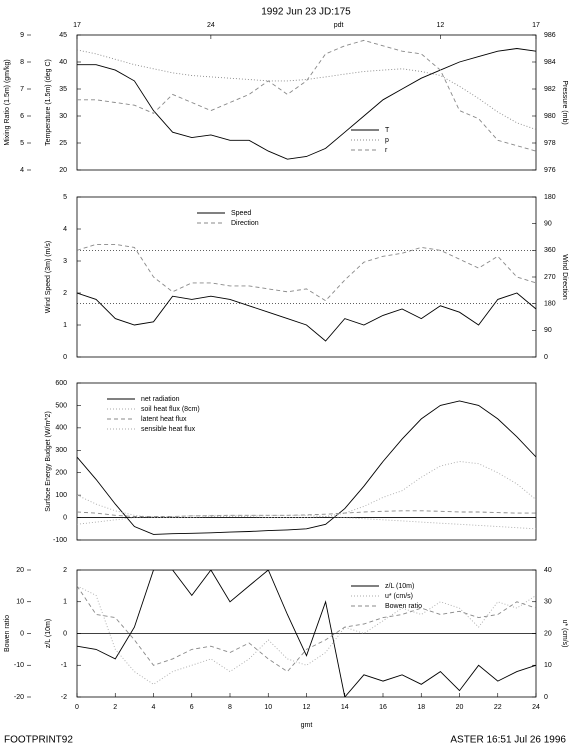 Image resolution: width=572 pixels, height=750 pixels. Describe the element at coordinates (268, 707) in the screenshot. I see `x-tick-label: 10` at that location.